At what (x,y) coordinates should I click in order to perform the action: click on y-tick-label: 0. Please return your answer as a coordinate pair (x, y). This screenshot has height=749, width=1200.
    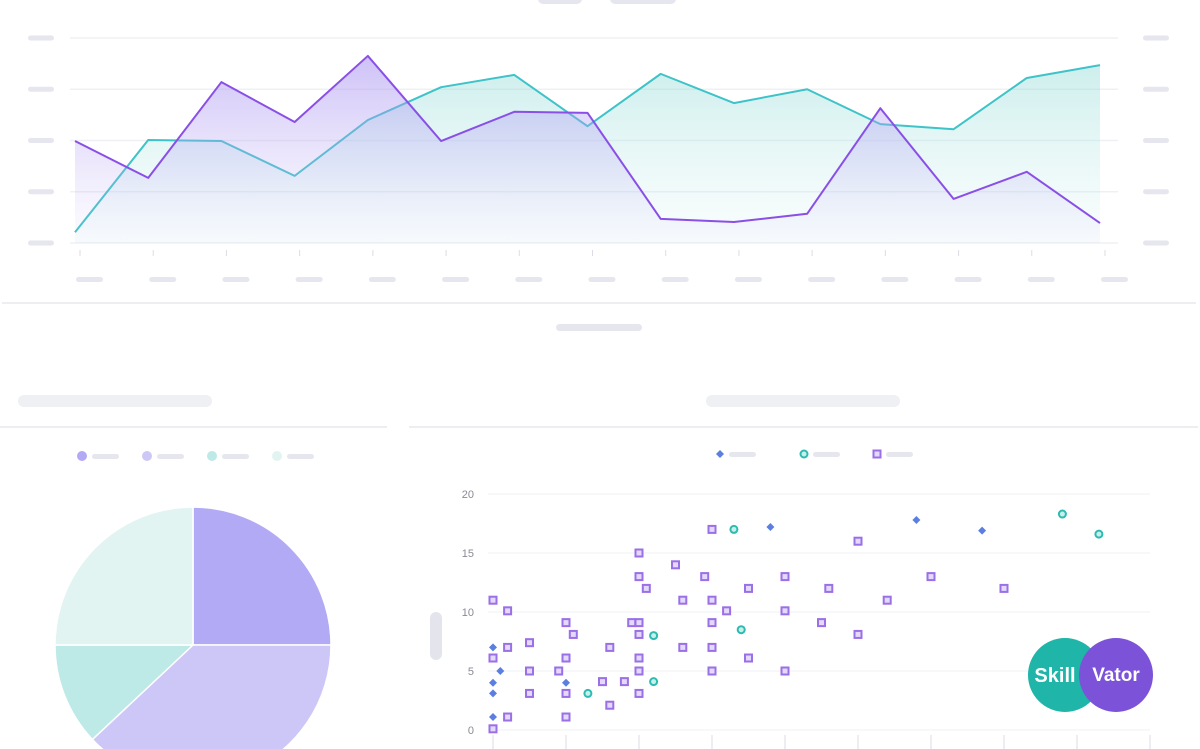
    Looking at the image, I should click on (471, 731).